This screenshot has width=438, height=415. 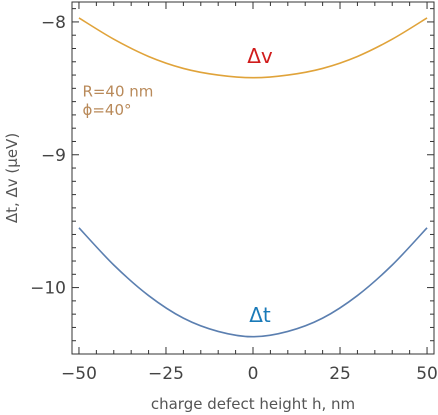 What do you see at coordinates (53, 23) in the screenshot?
I see `y-tick-label: −8` at bounding box center [53, 23].